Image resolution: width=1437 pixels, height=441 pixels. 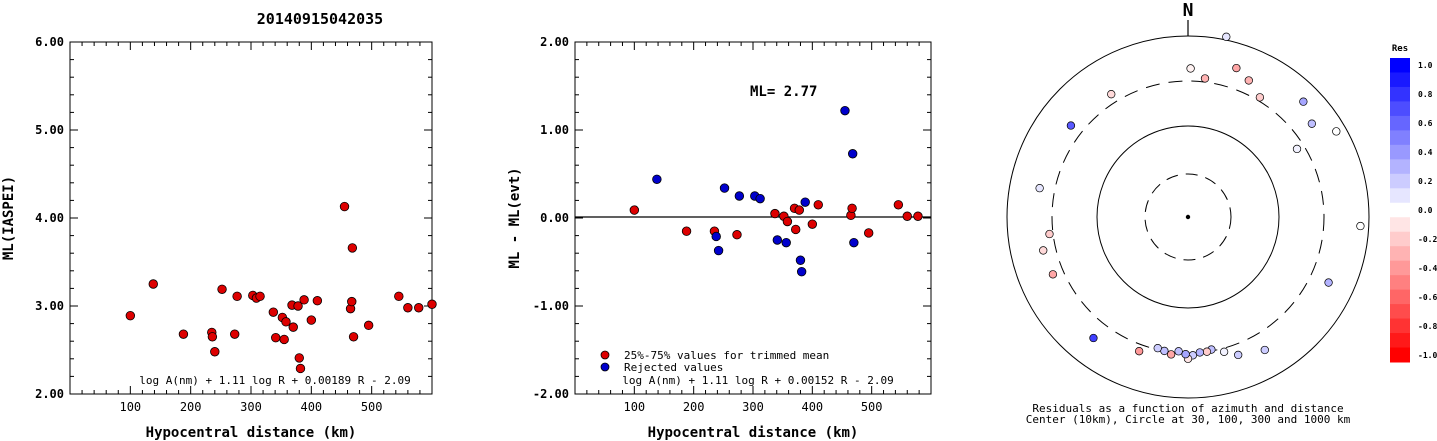 I want to click on colorbar-cells, so click(x=1400, y=210).